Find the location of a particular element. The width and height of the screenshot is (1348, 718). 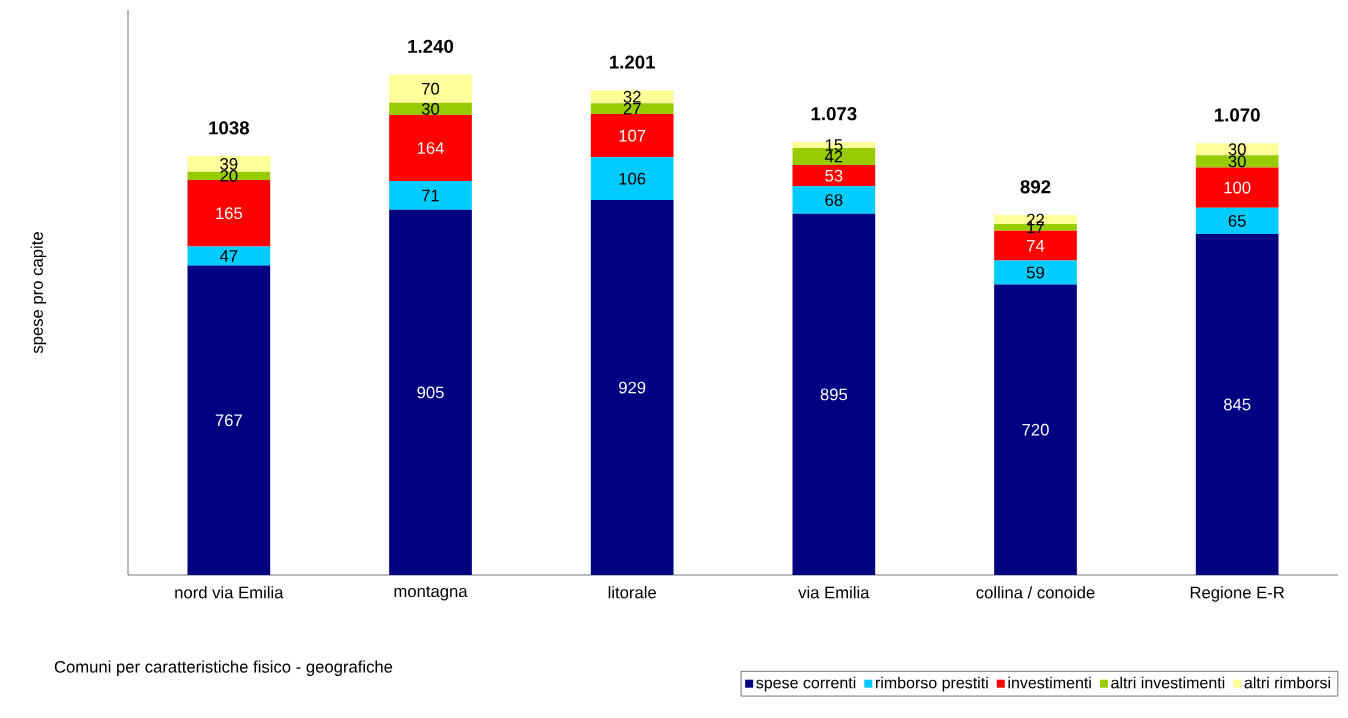

data-label: 106 is located at coordinates (632, 178).